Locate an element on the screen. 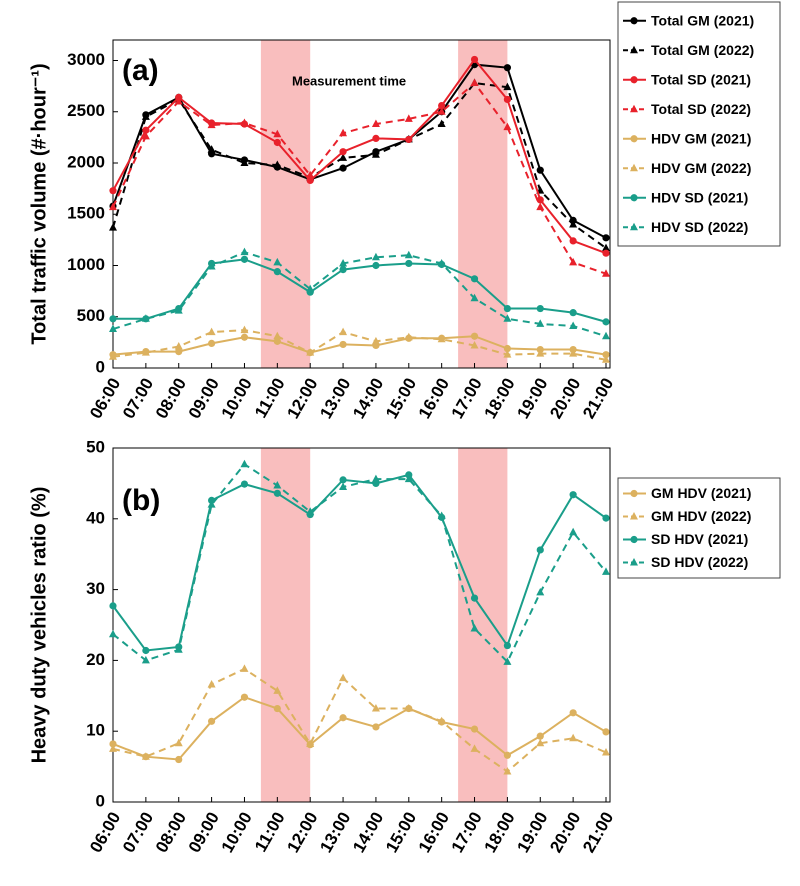  y-tick-label: 10 is located at coordinates (95, 730).